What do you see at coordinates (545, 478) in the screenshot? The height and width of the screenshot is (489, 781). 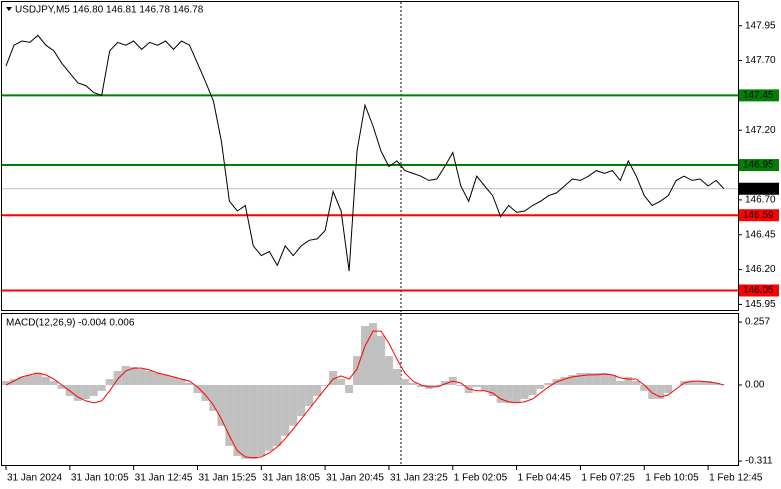 I see `x-tick-label: 1 Feb 04:45` at bounding box center [545, 478].